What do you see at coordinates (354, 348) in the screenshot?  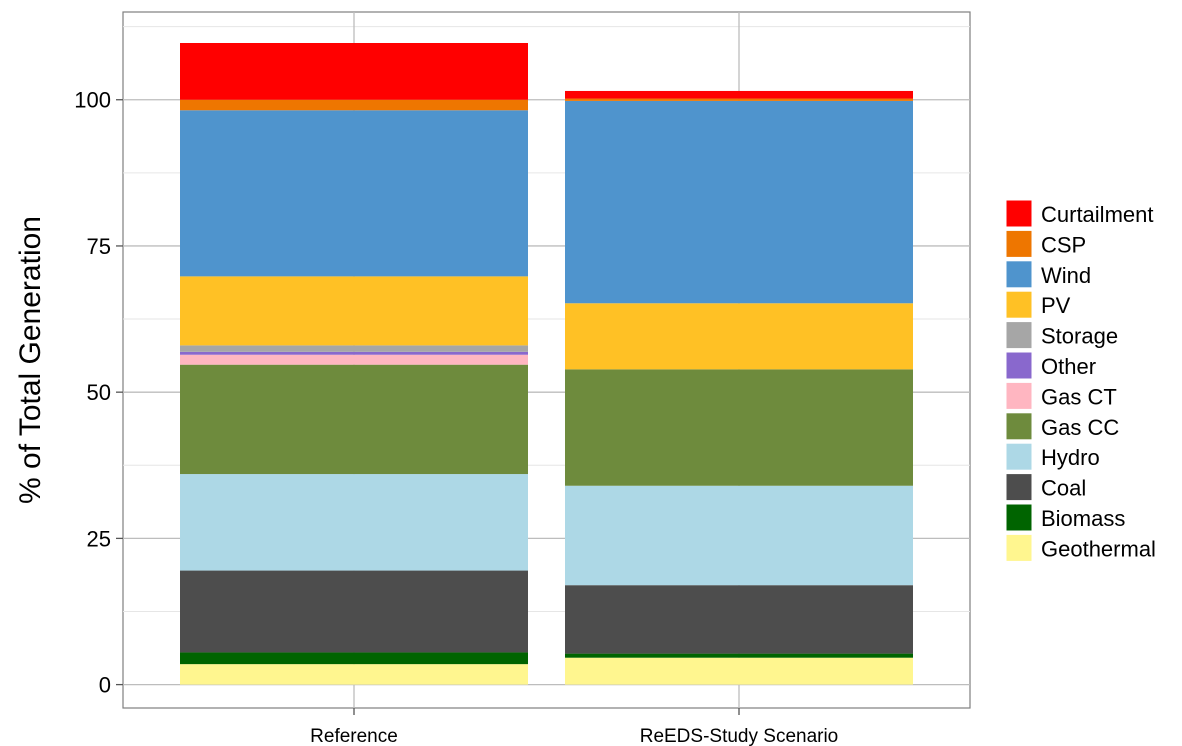 I see `bar-segment-storage` at bounding box center [354, 348].